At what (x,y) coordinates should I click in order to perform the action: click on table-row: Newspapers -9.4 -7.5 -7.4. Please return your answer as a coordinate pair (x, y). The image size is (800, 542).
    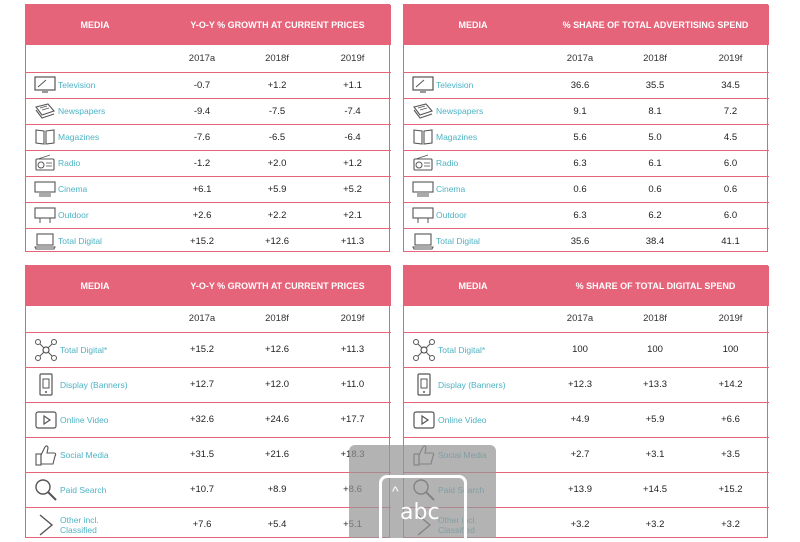
    Looking at the image, I should click on (209, 110).